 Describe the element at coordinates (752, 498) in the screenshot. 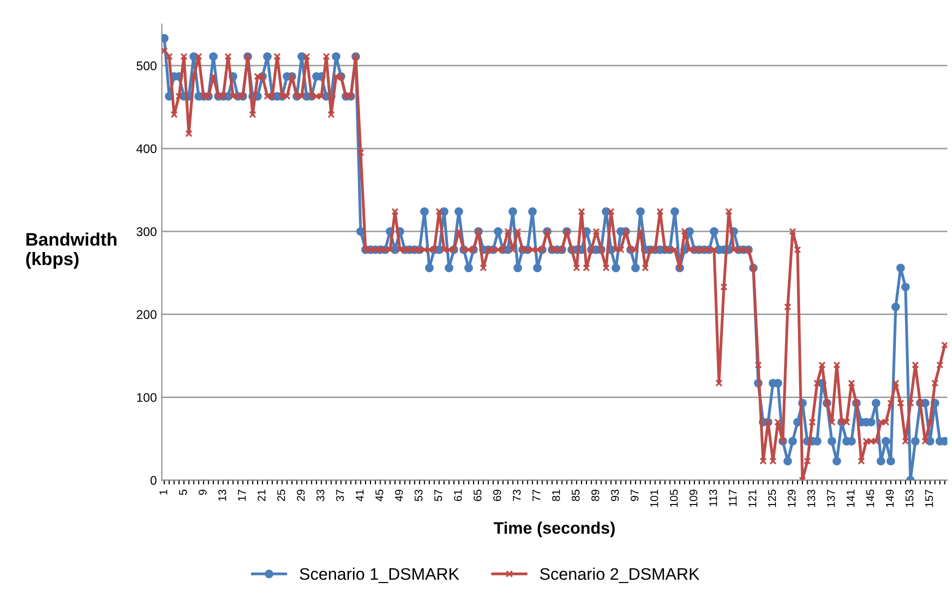

I see `x-tick-label: 121` at that location.